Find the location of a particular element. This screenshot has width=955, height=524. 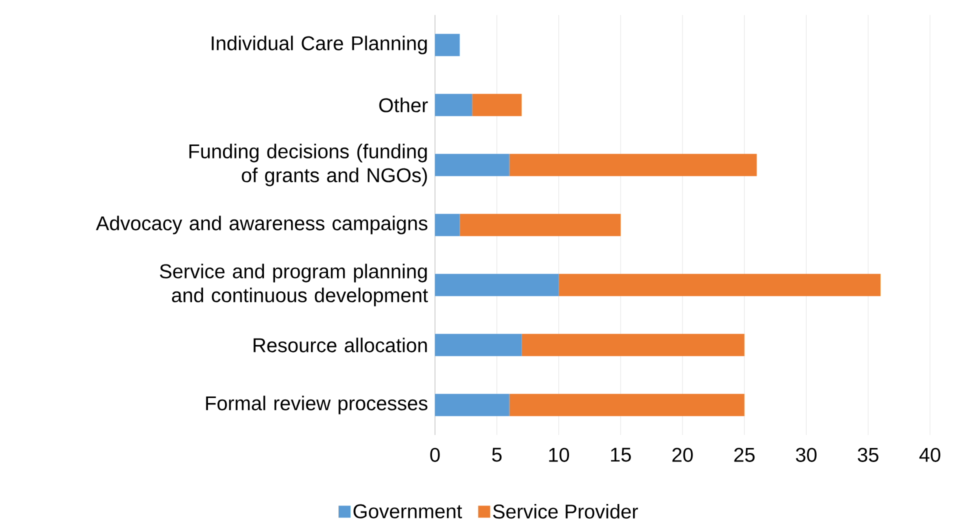

y-tick-label: Formal review processes is located at coordinates (317, 405).